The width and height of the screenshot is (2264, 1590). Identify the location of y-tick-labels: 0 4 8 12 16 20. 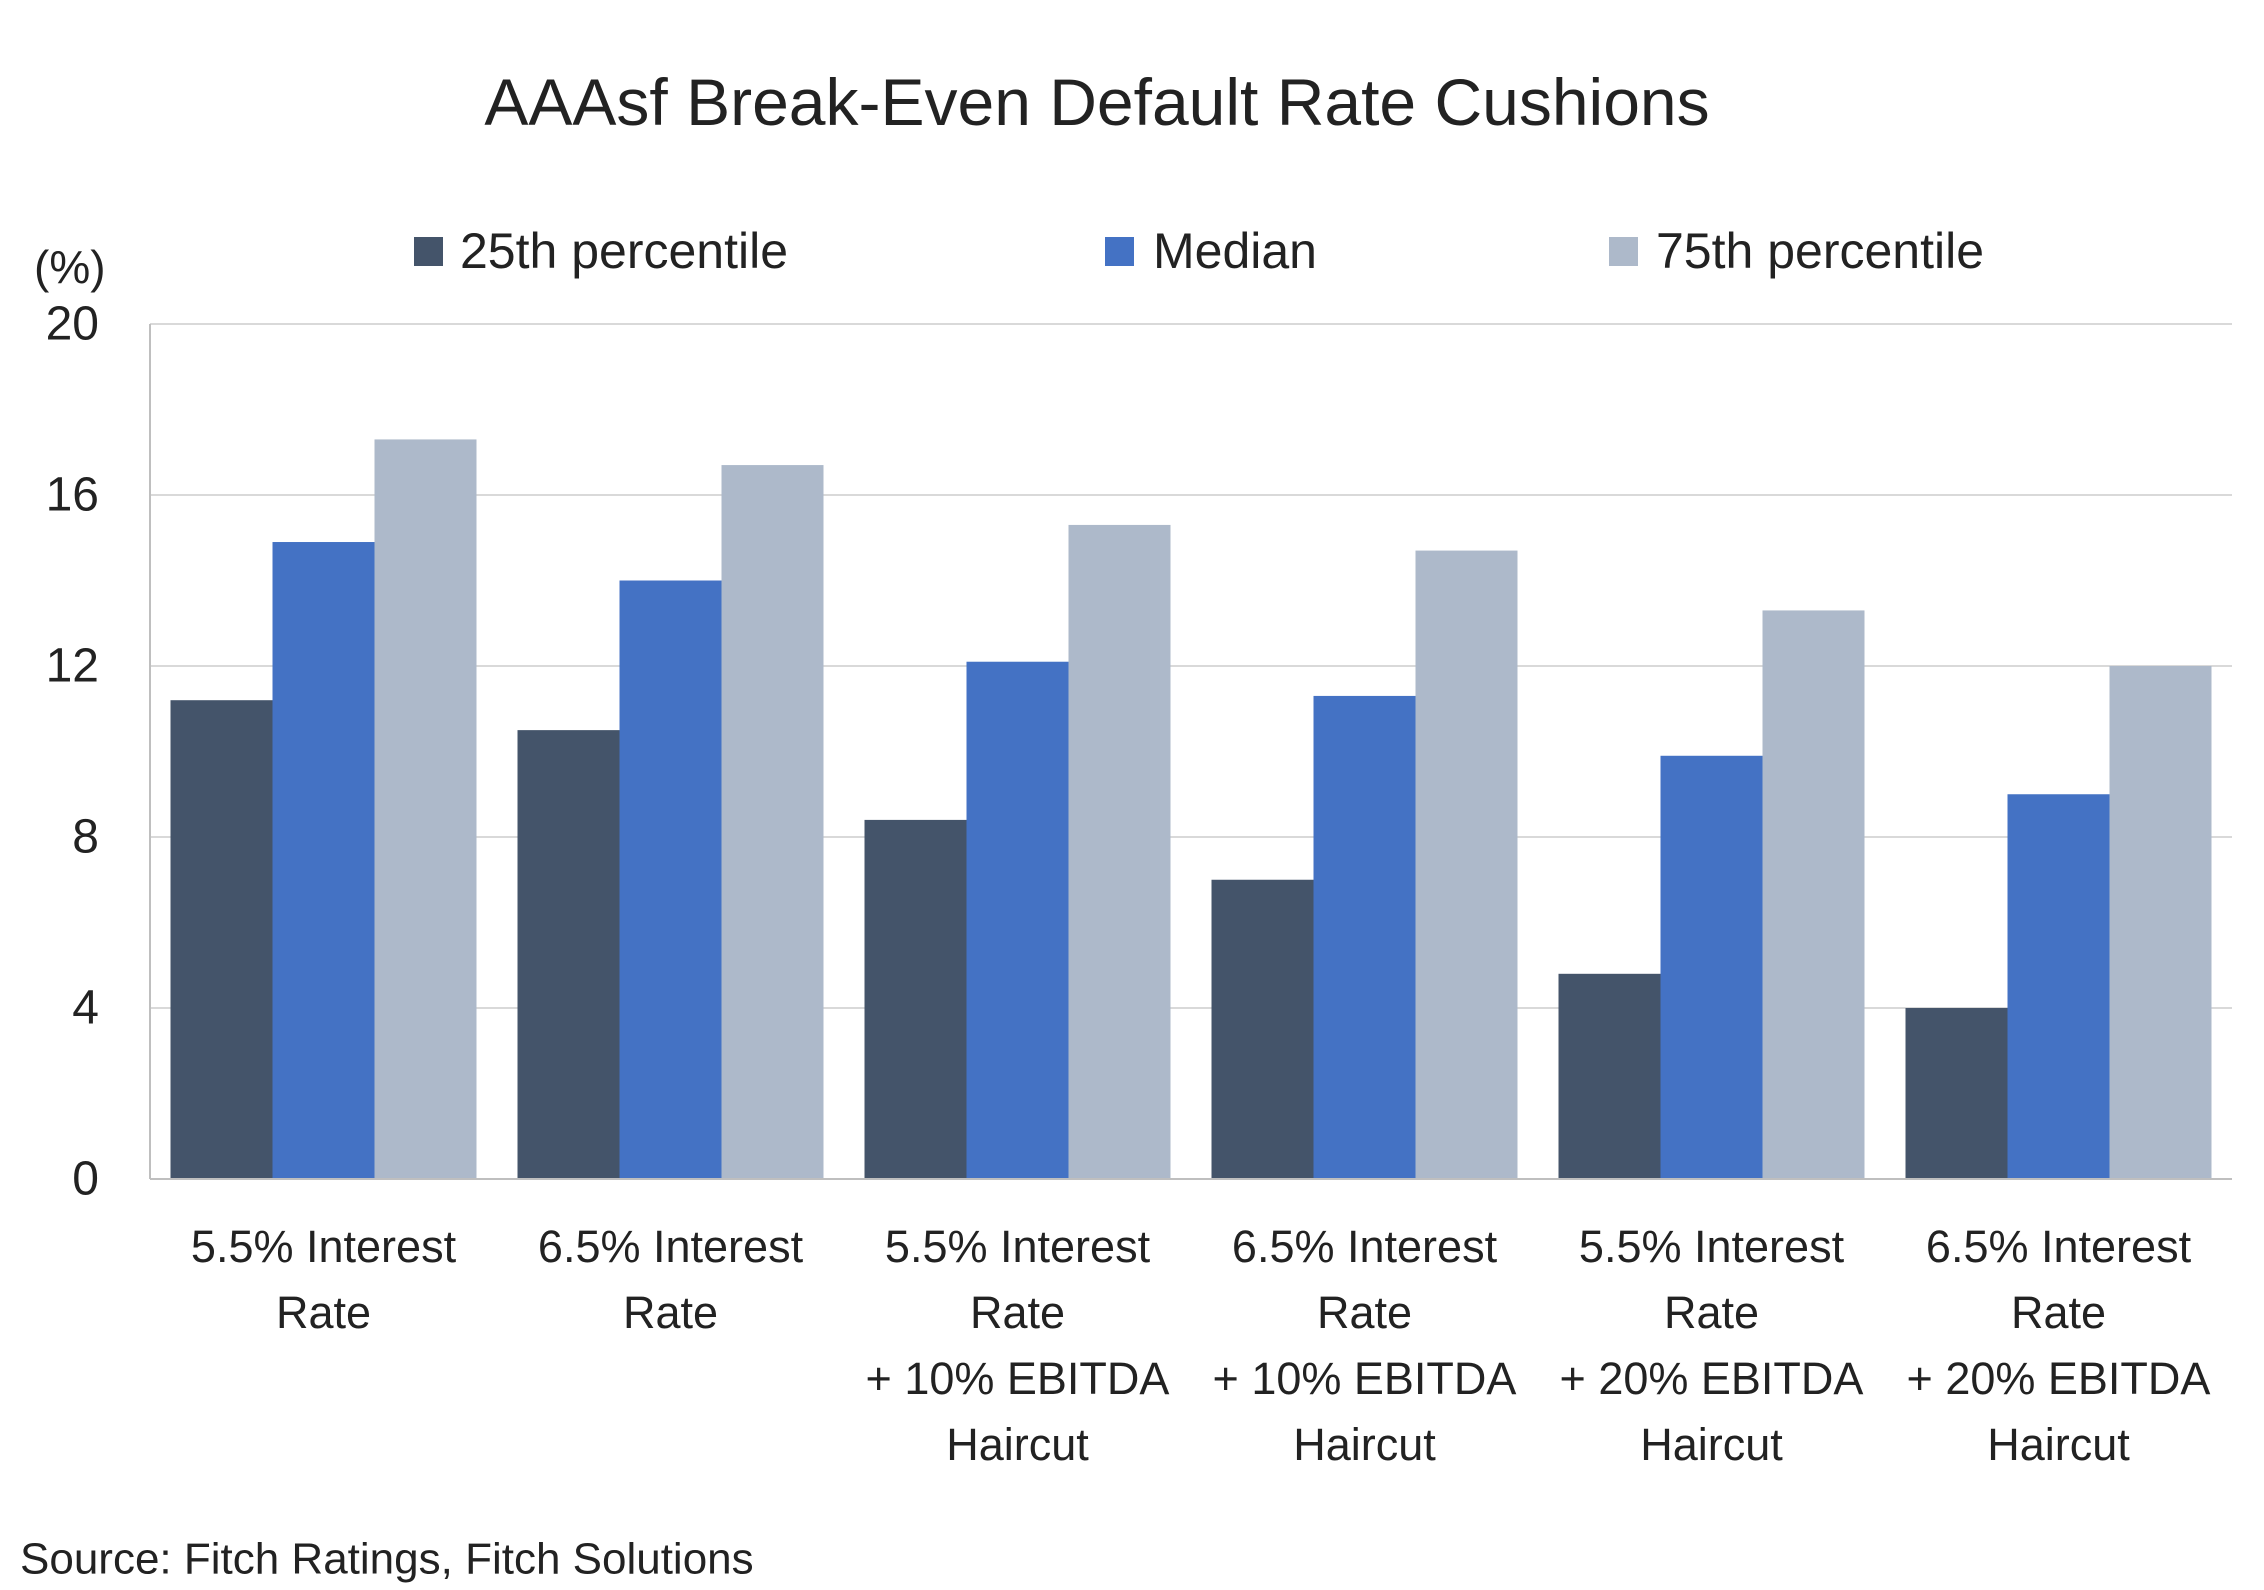
(72, 752).